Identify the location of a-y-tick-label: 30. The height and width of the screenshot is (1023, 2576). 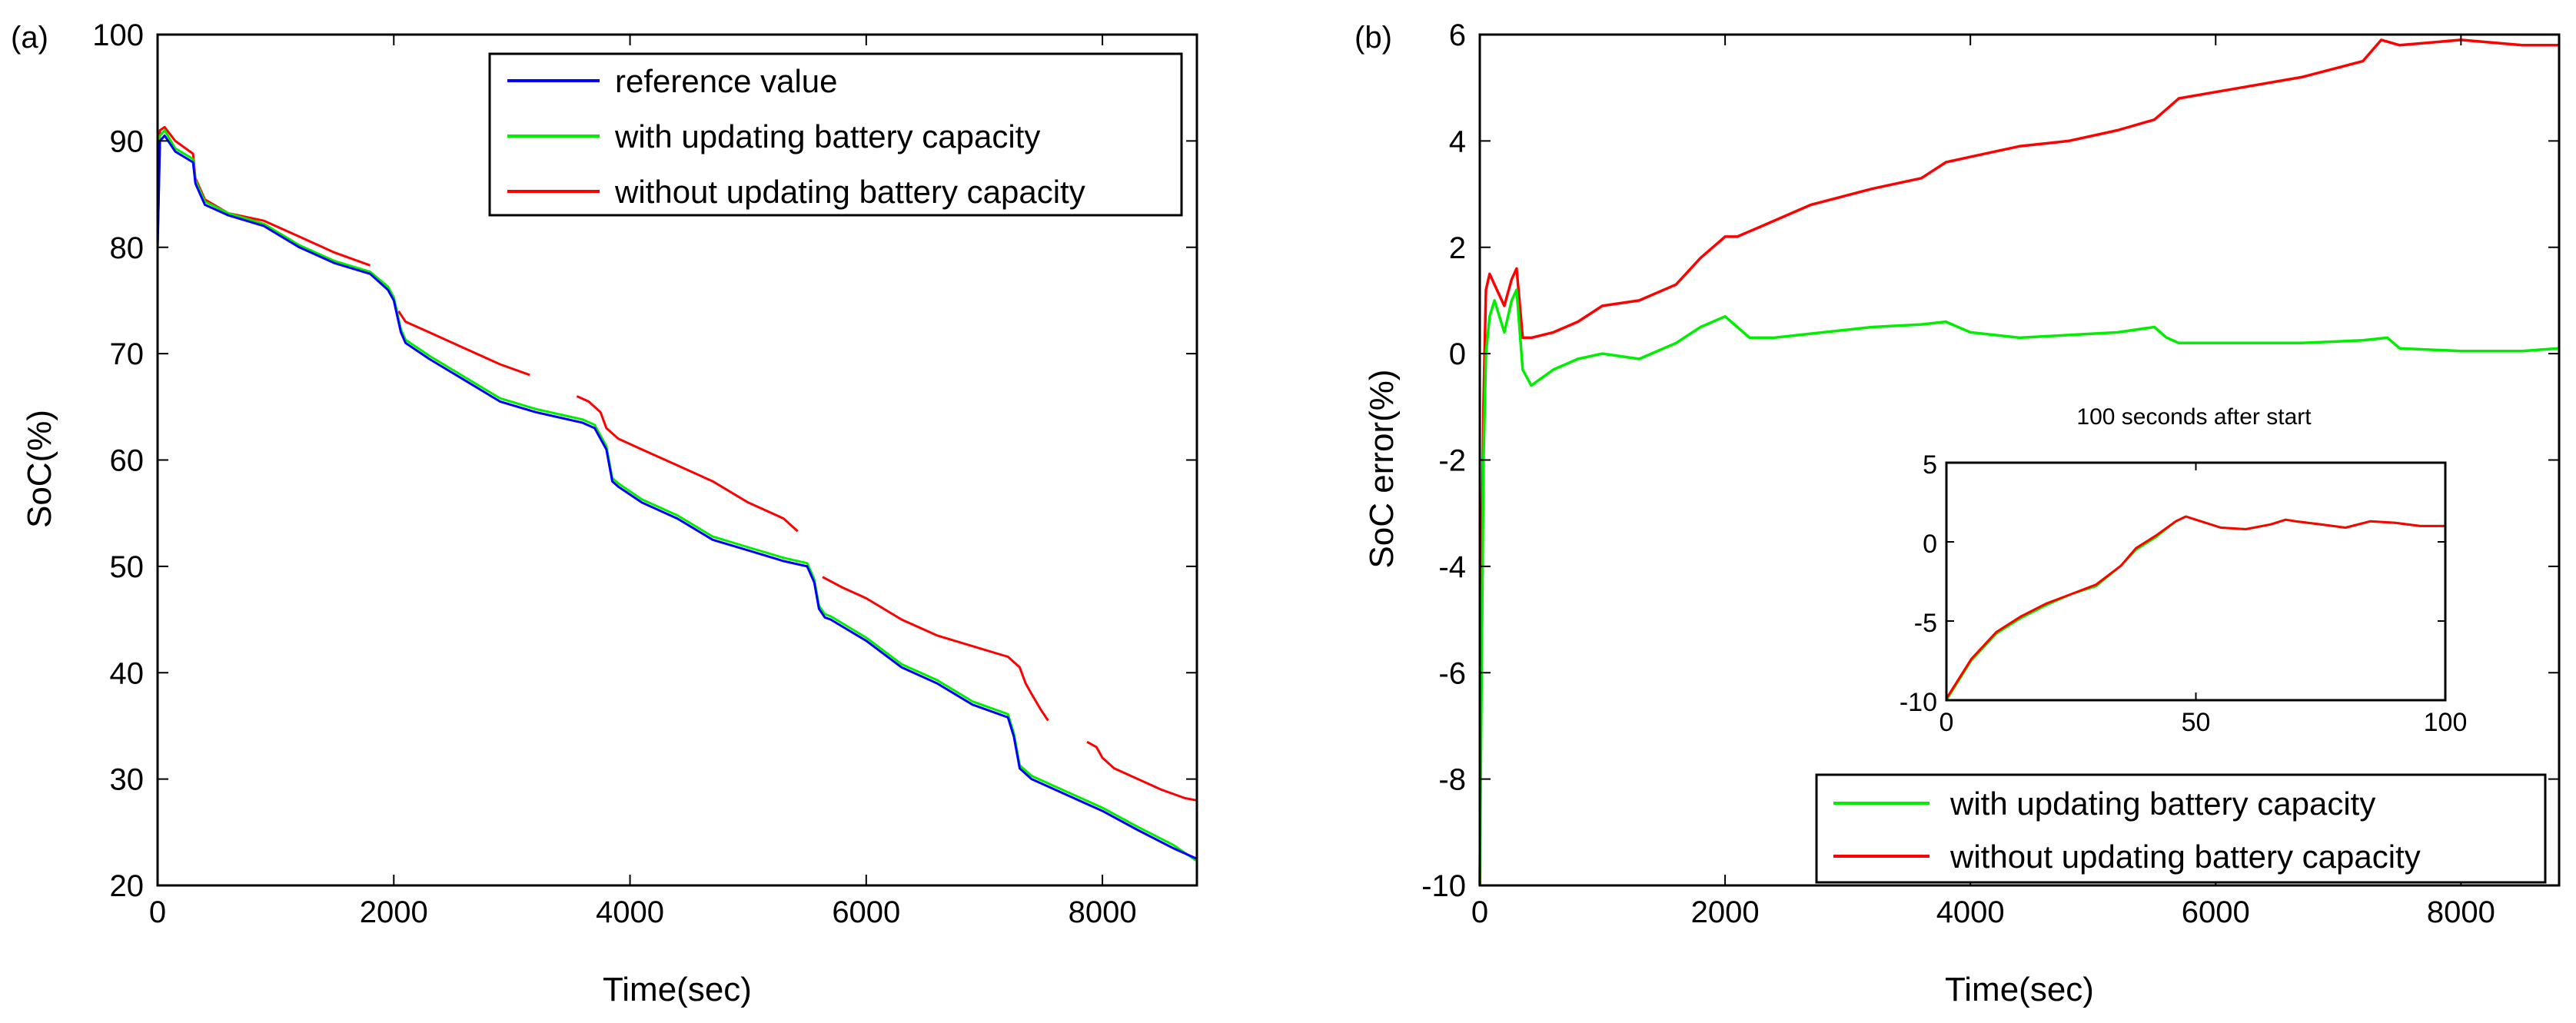
(127, 780).